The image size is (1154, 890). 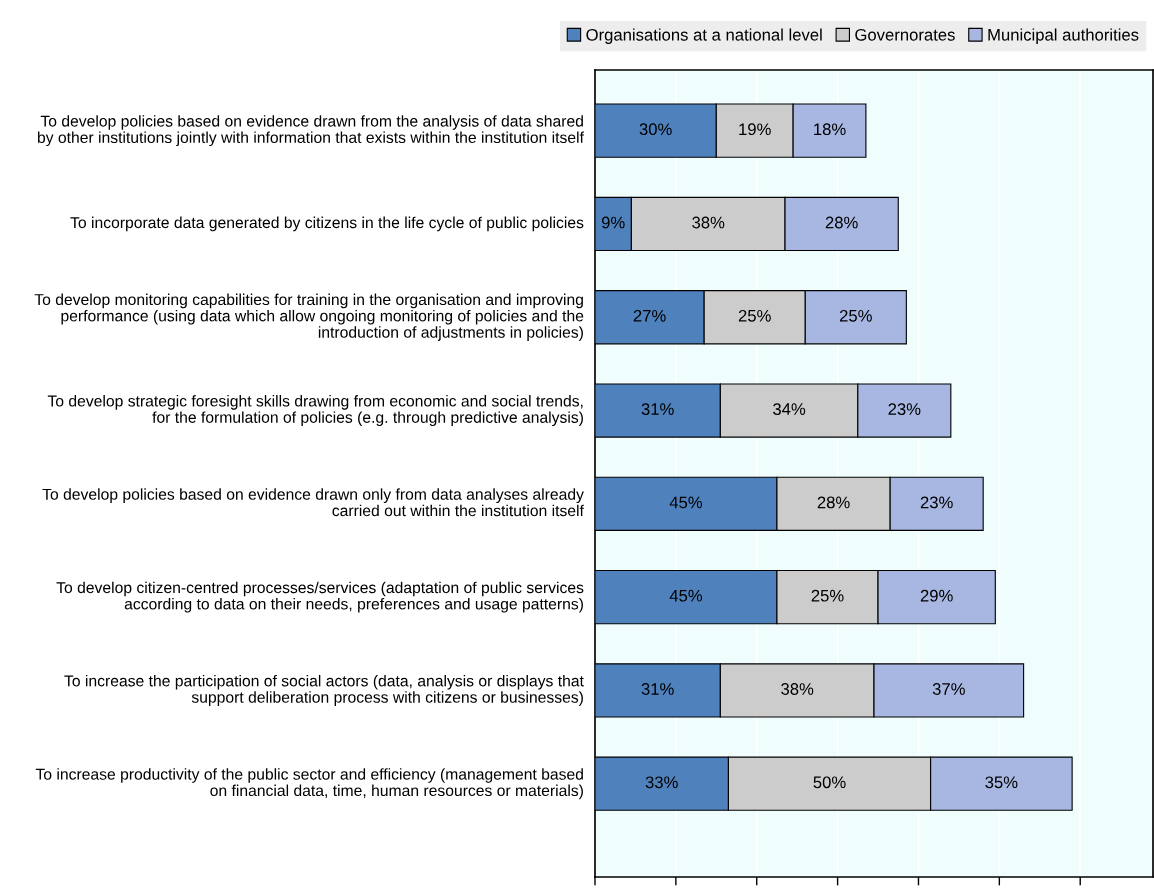 I want to click on data-label: 35%, so click(x=1001, y=782).